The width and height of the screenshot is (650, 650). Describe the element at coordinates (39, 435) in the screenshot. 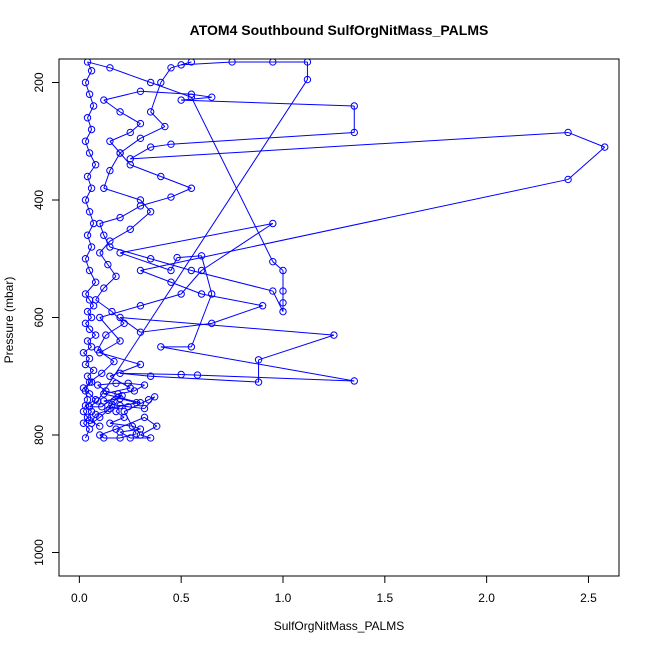

I see `y-tick-label: 800` at that location.